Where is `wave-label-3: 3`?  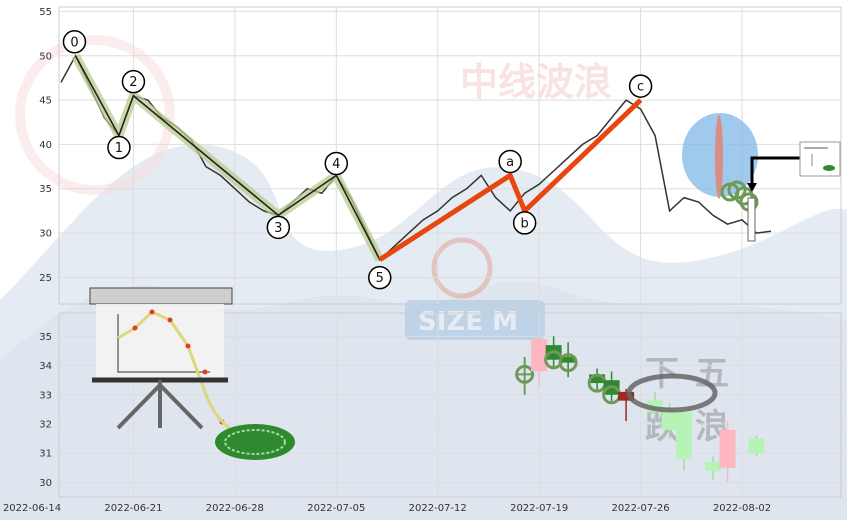
wave-label-3: 3 is located at coordinates (278, 227).